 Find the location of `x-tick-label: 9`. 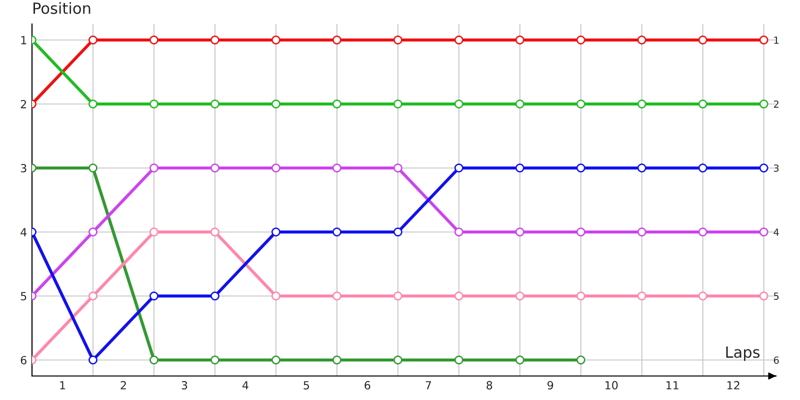

x-tick-label: 9 is located at coordinates (551, 385).